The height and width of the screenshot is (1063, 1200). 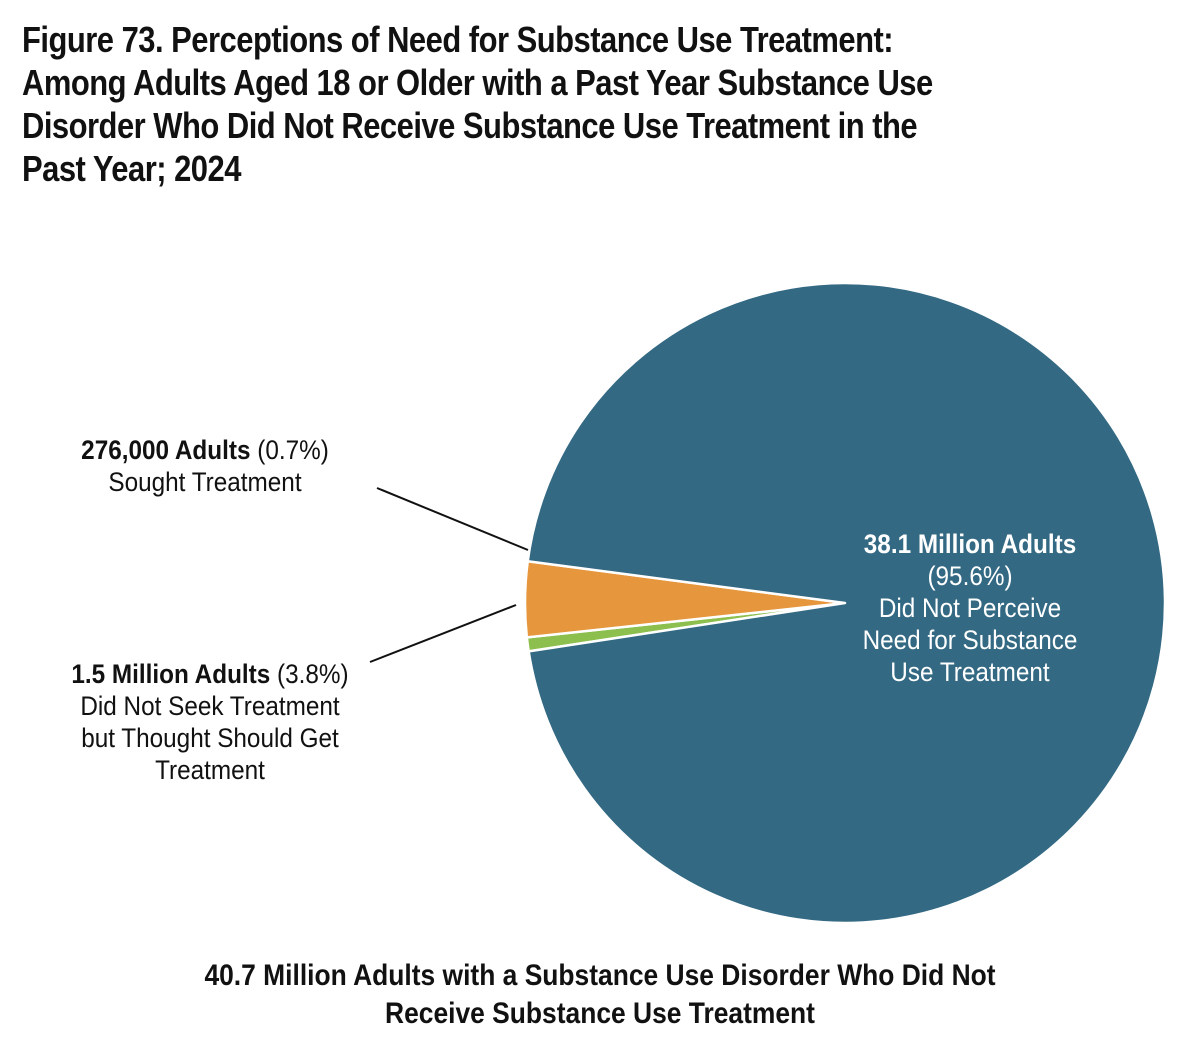 What do you see at coordinates (452, 519) in the screenshot?
I see `leader-line-sought-treatment` at bounding box center [452, 519].